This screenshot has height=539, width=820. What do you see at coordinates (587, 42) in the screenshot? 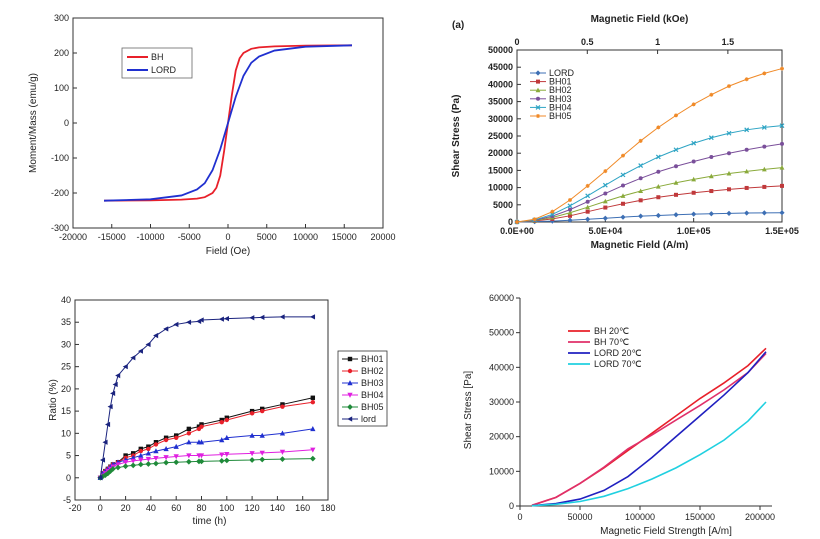
I see `x2-tick-label: 0.5` at bounding box center [587, 42].